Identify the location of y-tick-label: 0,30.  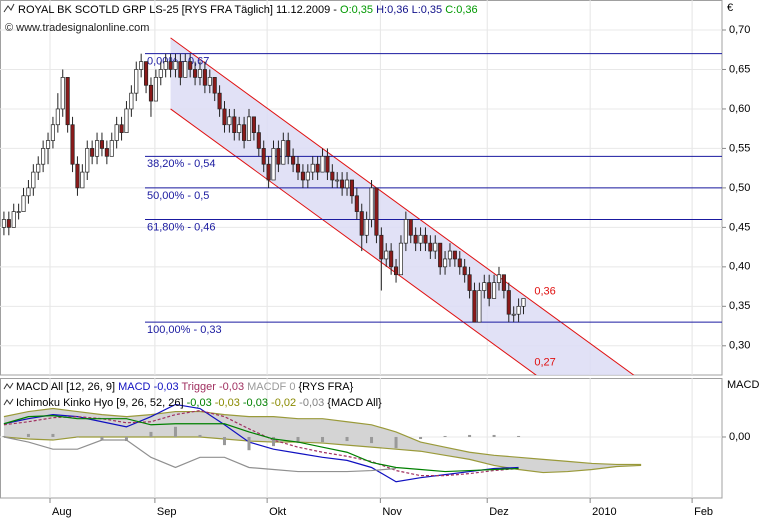
(739, 346).